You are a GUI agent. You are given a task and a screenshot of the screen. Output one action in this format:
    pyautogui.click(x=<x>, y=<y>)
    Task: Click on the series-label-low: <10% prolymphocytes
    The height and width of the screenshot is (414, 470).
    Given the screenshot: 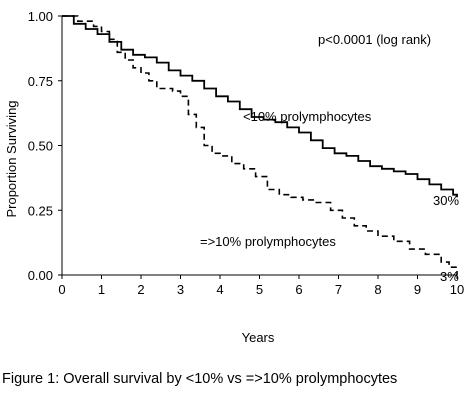 What is the action you would take?
    pyautogui.click(x=307, y=116)
    